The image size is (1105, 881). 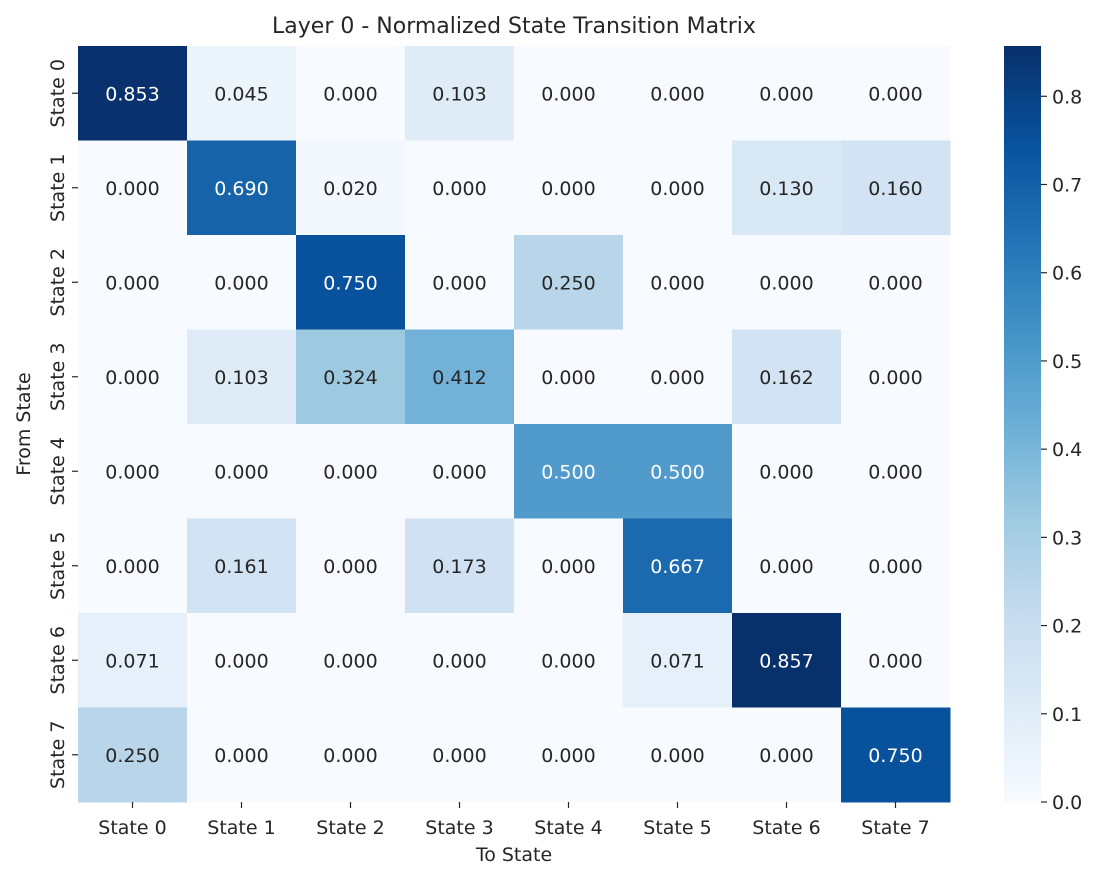 I want to click on colorbar-gradient, so click(x=1022, y=424).